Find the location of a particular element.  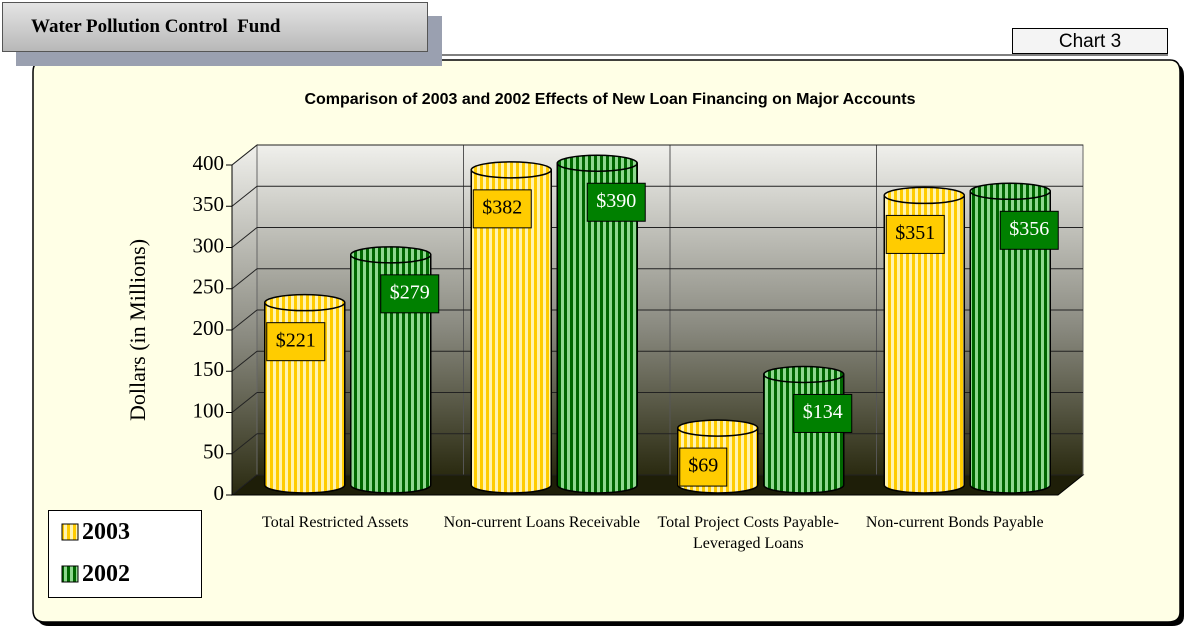

y-tick-label: 200 is located at coordinates (209, 328).